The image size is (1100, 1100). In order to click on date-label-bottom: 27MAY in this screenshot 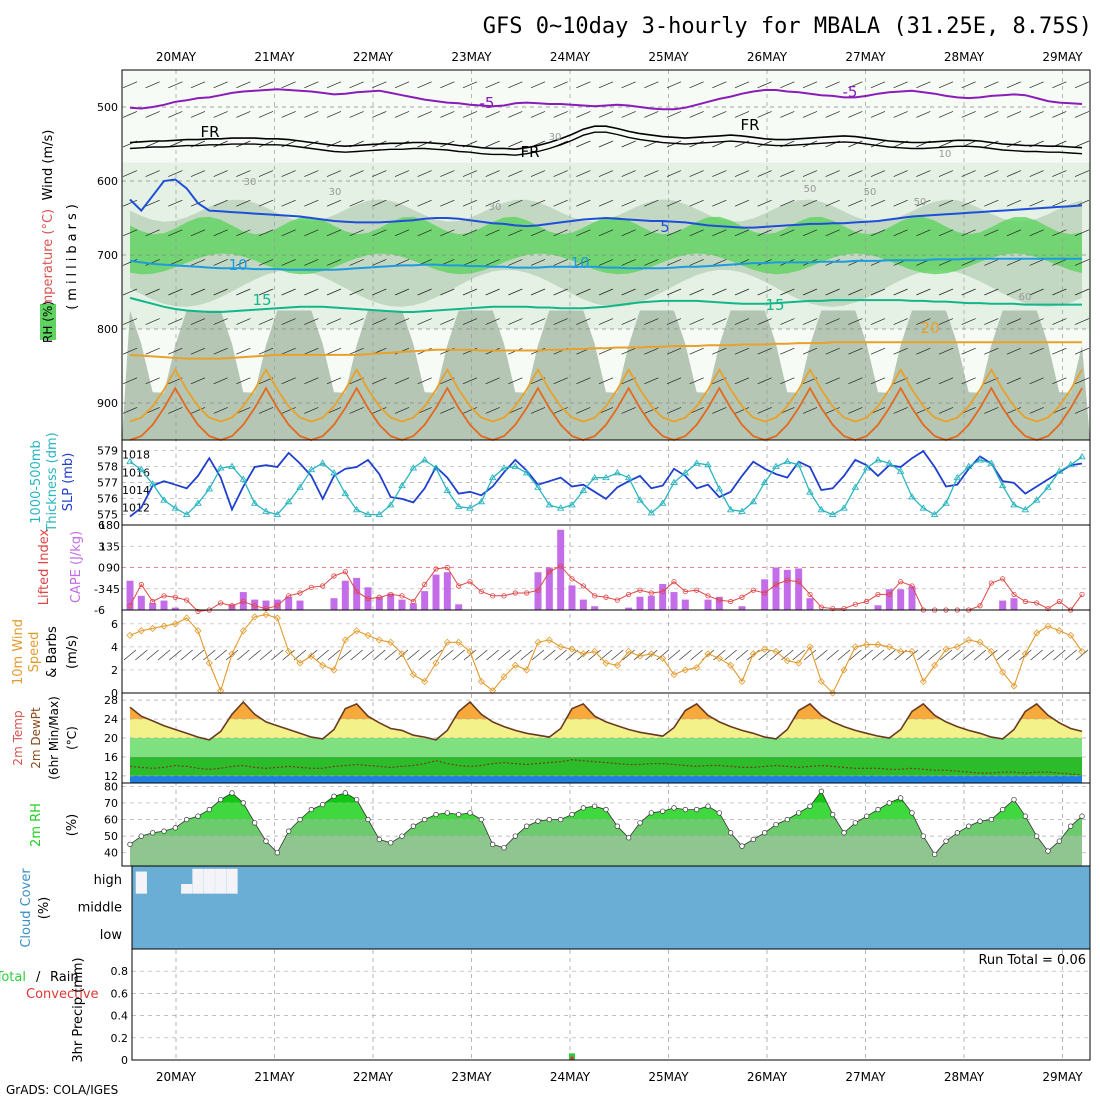, I will do `click(865, 1077)`.